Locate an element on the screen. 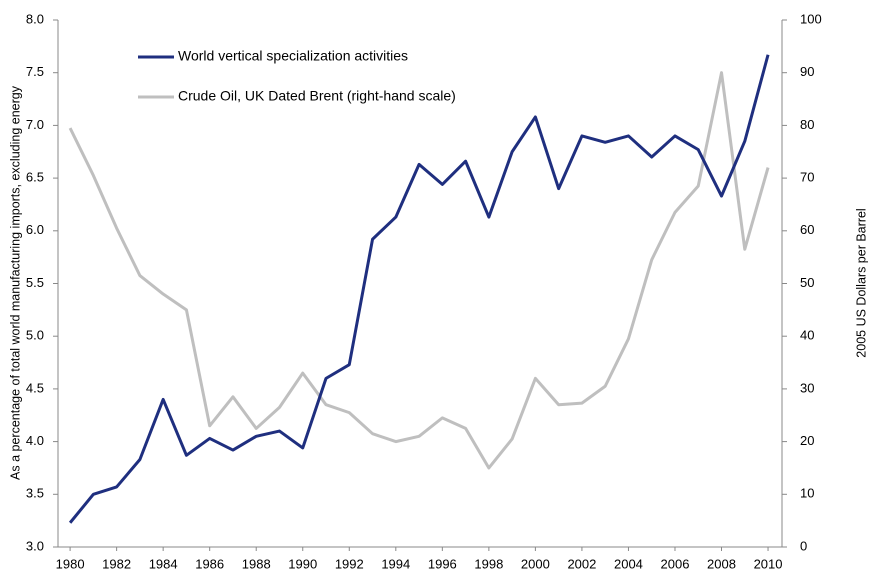 Image resolution: width=882 pixels, height=577 pixels. y2-tick-label: 90 is located at coordinates (807, 71).